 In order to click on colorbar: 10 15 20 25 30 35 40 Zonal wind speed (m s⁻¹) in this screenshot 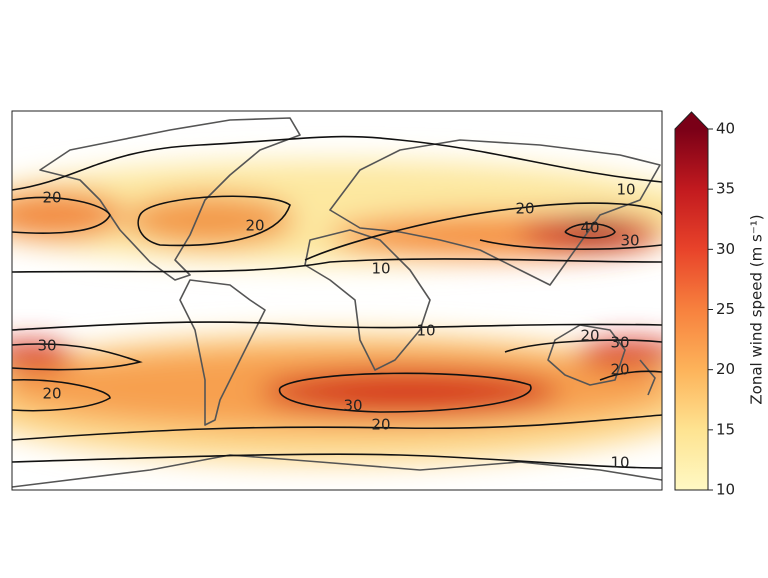, I will do `click(720, 305)`.